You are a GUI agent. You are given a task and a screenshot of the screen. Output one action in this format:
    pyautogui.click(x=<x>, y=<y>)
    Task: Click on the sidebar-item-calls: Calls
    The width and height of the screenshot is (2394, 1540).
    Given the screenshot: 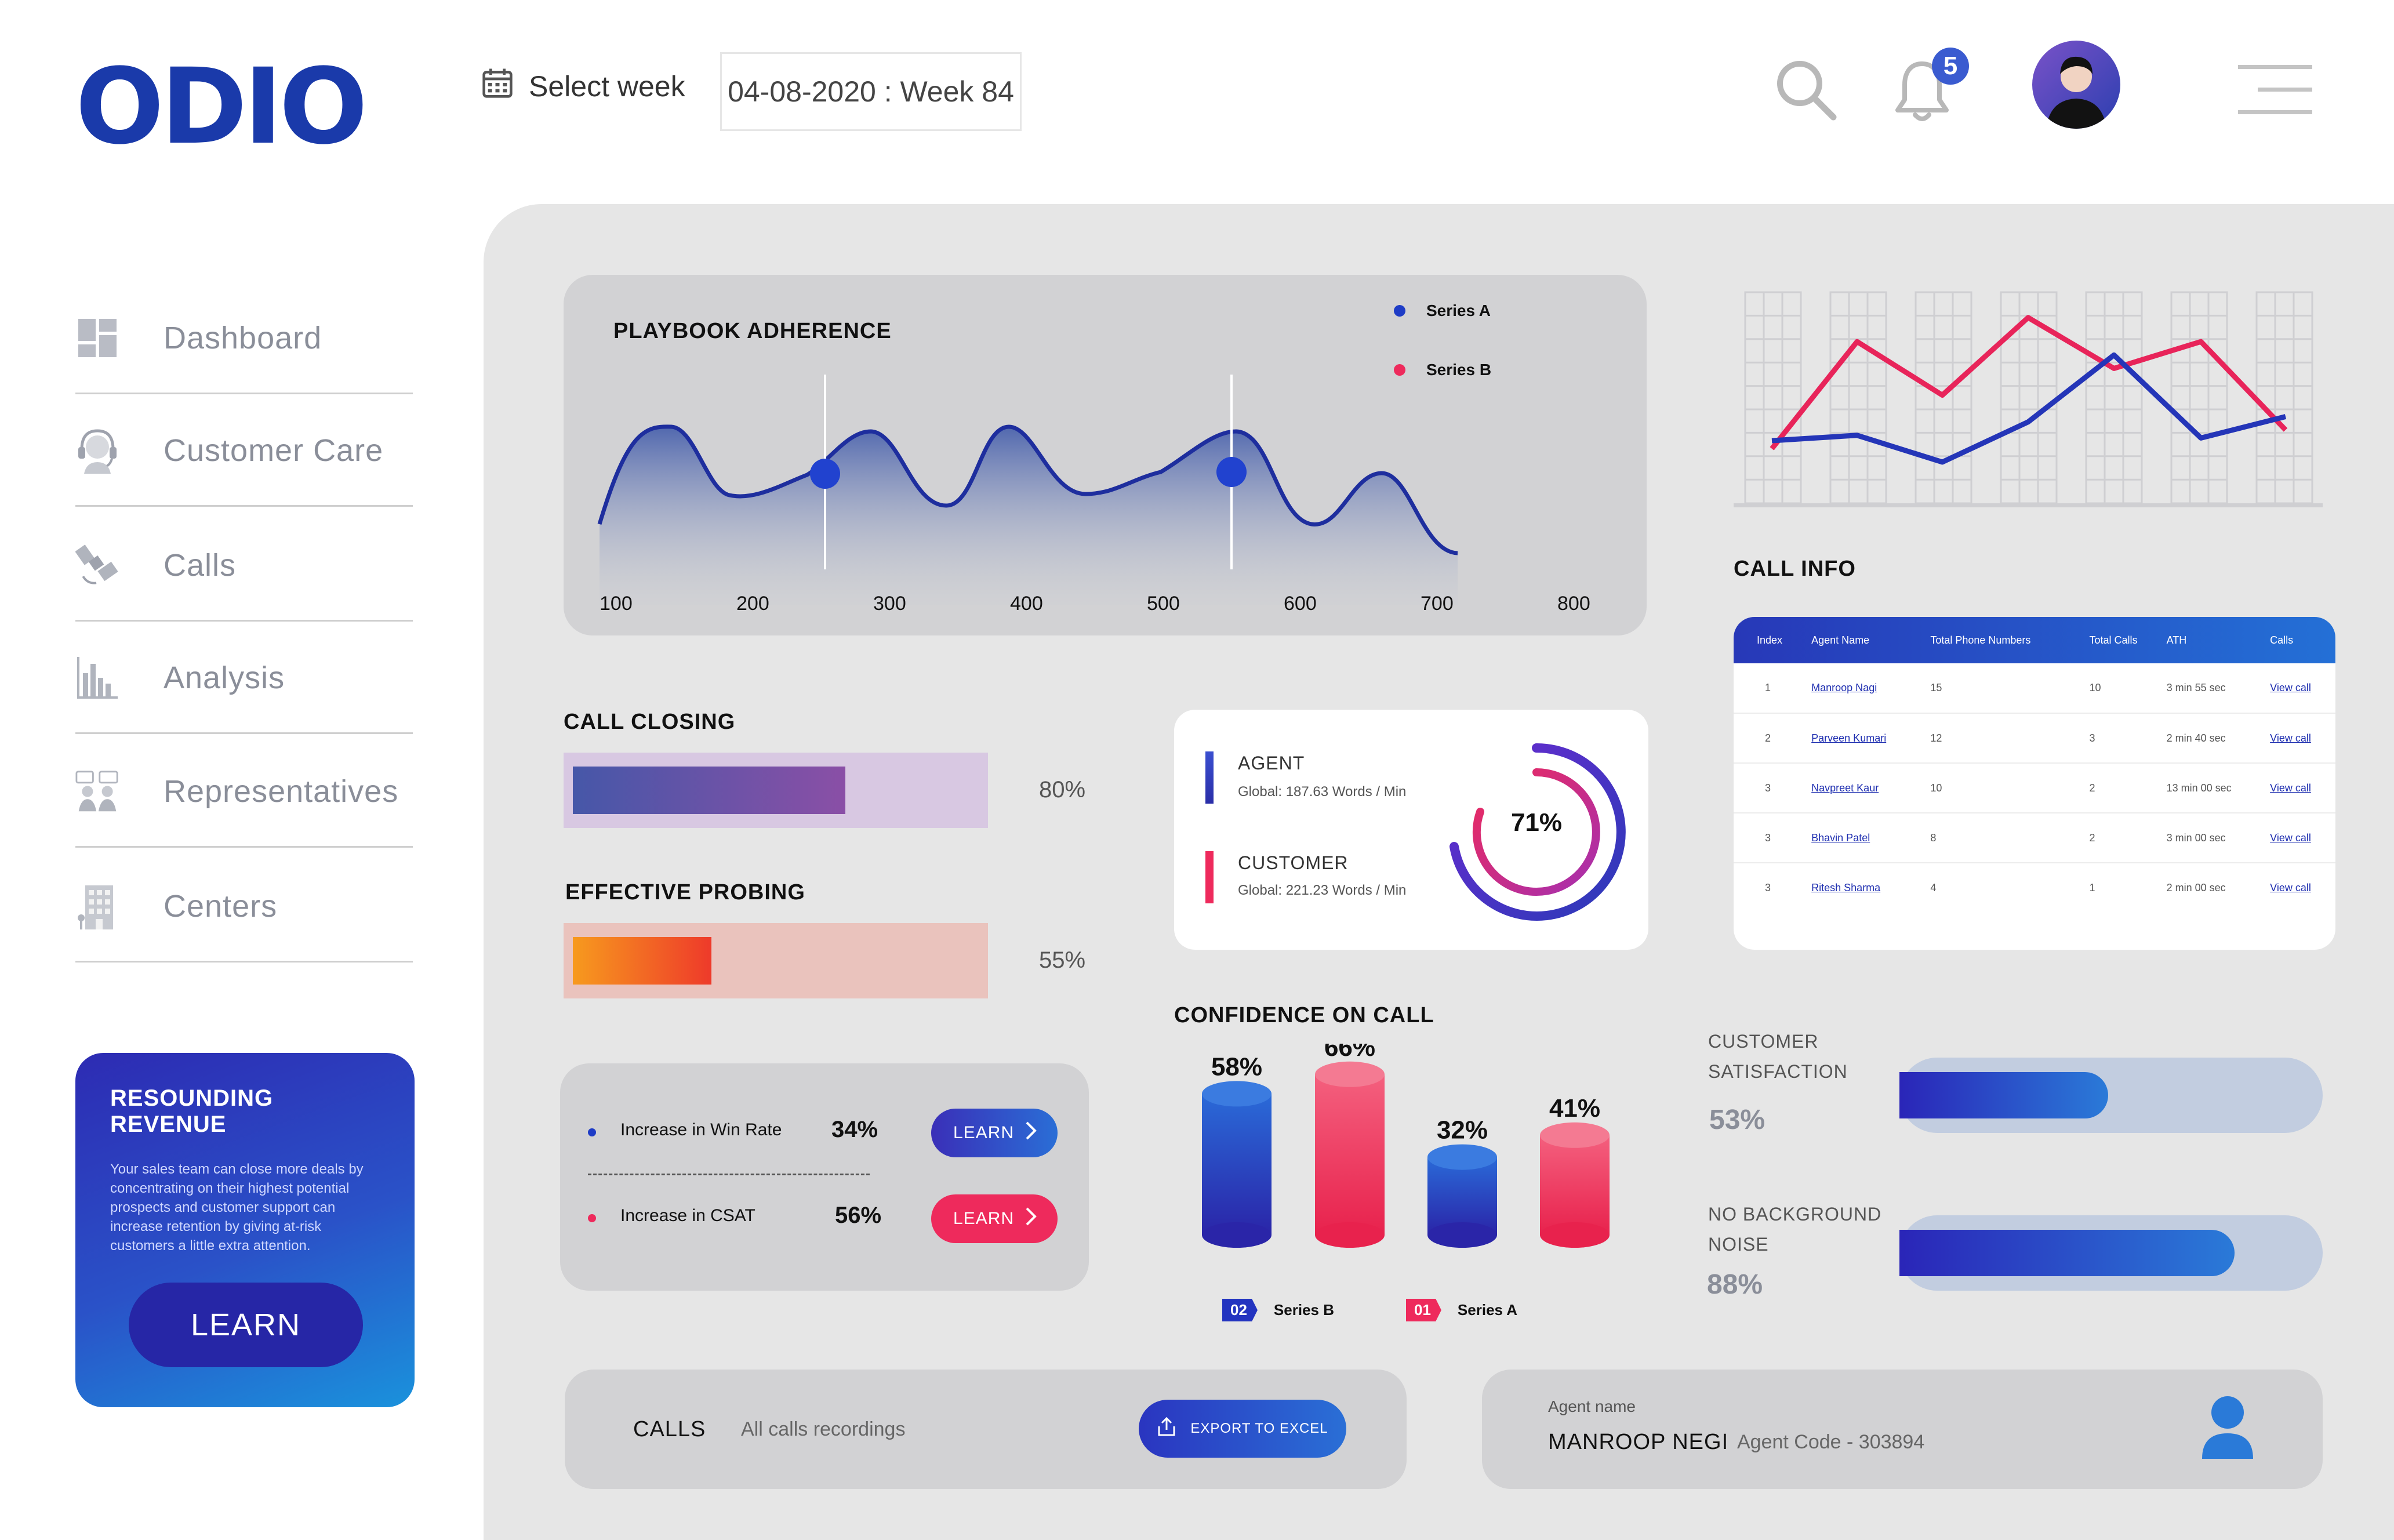 What is the action you would take?
    pyautogui.click(x=244, y=566)
    